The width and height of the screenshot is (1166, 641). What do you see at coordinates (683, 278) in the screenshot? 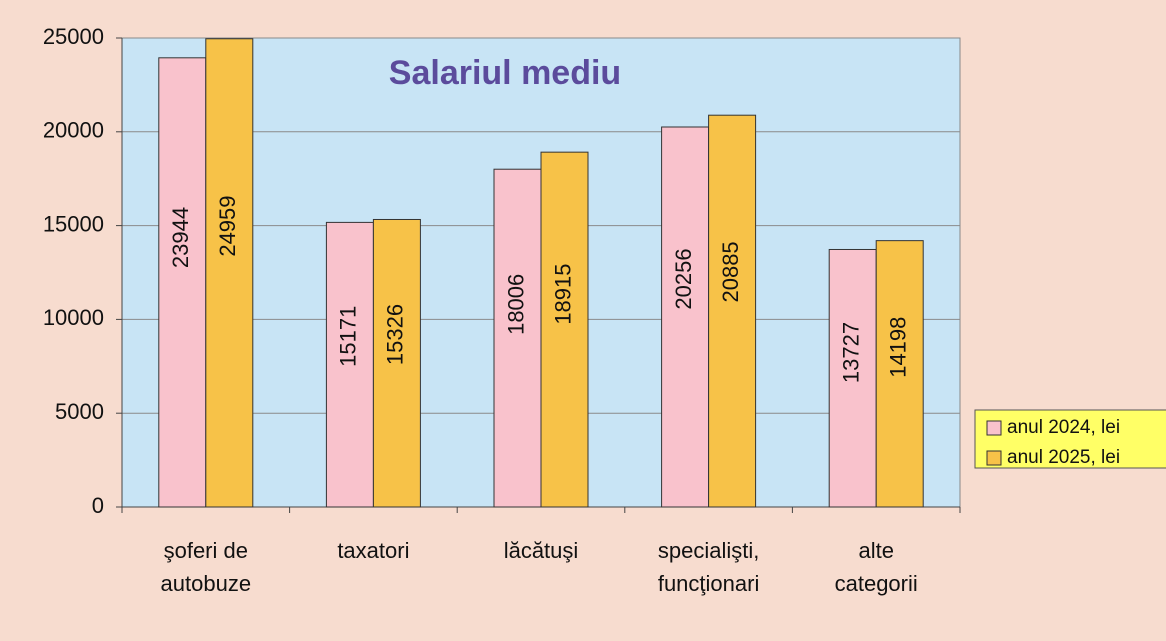
I see `value-label: 20256` at bounding box center [683, 278].